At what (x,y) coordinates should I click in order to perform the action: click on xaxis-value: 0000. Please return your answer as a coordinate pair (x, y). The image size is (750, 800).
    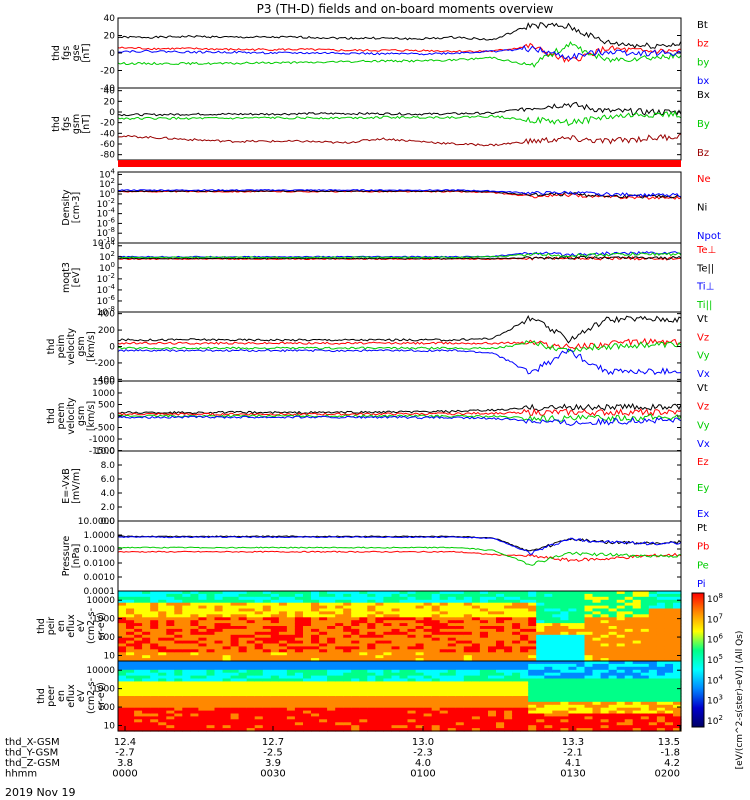
    Looking at the image, I should click on (124, 774).